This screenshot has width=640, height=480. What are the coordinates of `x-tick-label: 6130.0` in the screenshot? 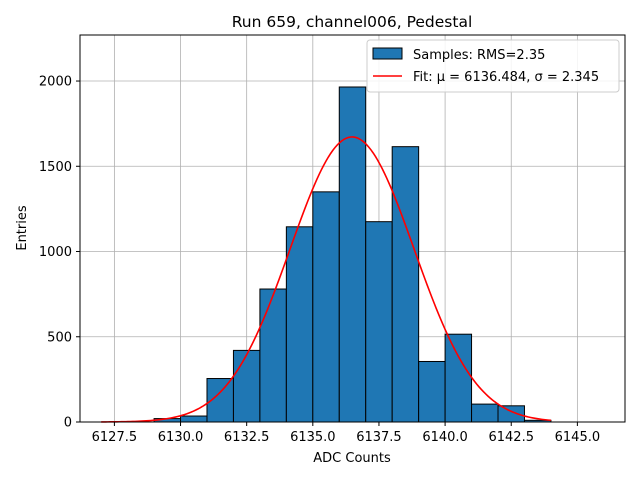 It's located at (181, 437).